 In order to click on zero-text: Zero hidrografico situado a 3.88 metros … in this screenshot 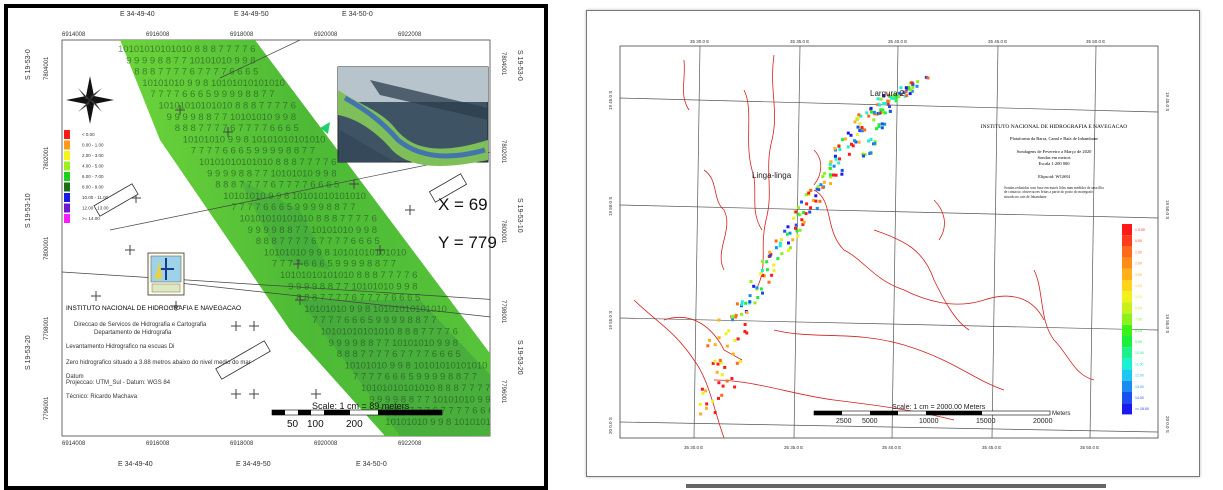, I will do `click(158, 363)`.